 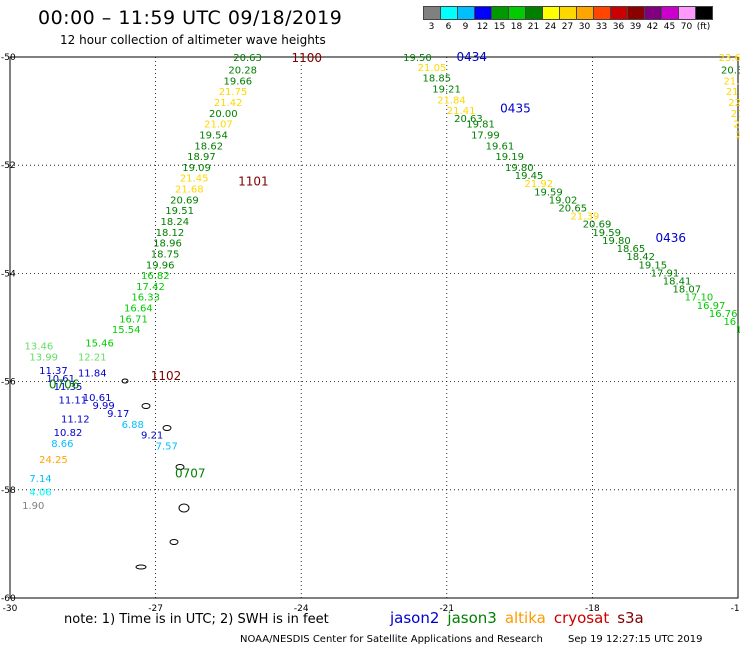 What do you see at coordinates (8, 166) in the screenshot?
I see `y-tick-label: -52` at bounding box center [8, 166].